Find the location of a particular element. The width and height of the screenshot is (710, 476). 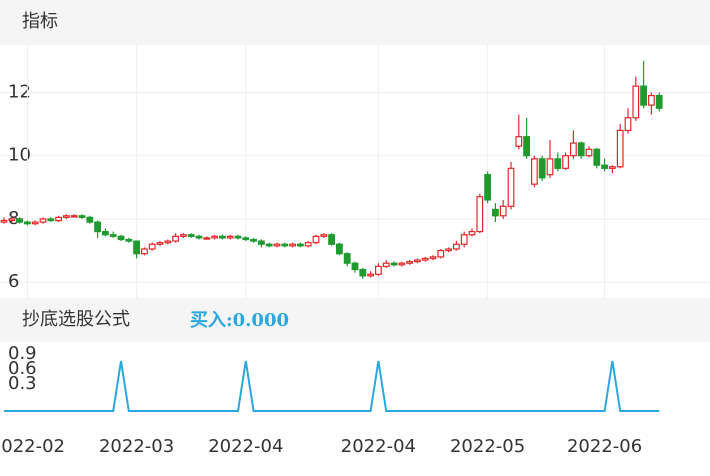

x-tick-label: 2022-02 is located at coordinates (32, 446).